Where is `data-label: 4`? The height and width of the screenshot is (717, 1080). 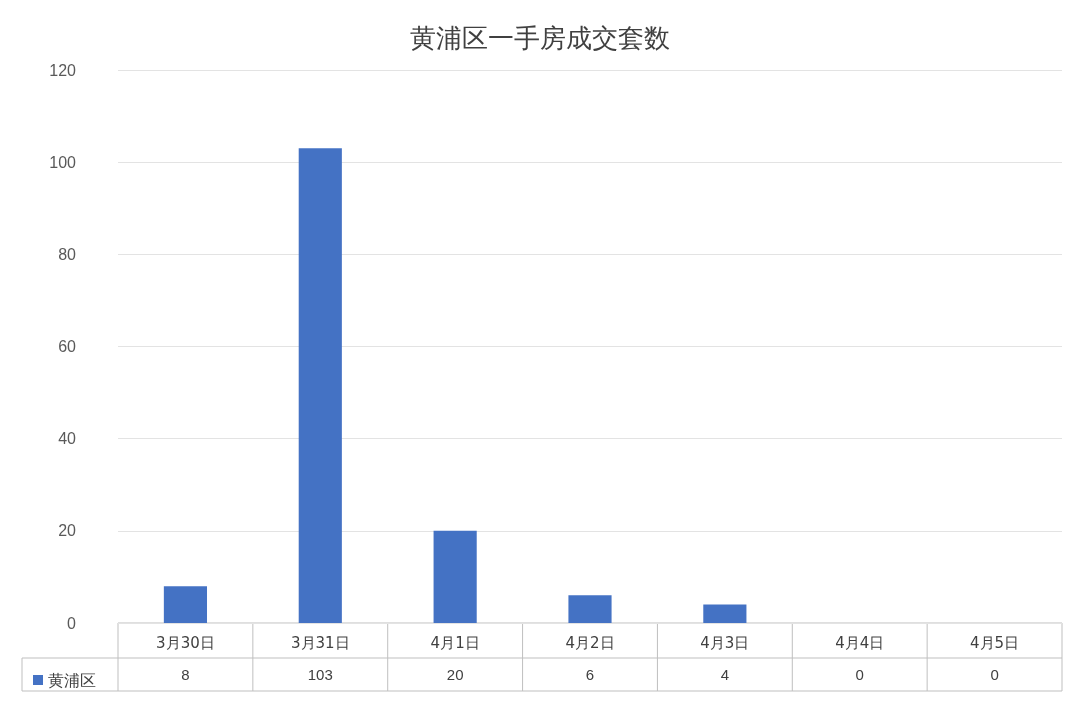
data-label: 4 is located at coordinates (725, 674).